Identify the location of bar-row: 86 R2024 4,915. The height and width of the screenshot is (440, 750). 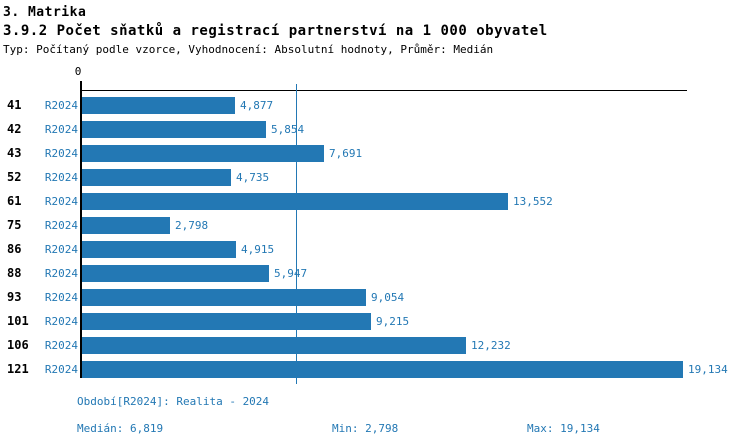
(375, 249).